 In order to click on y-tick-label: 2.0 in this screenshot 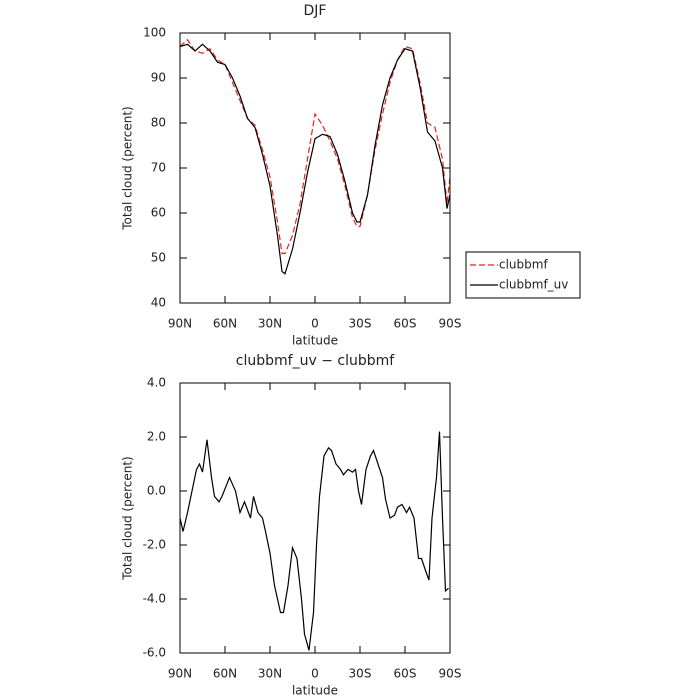, I will do `click(156, 437)`.